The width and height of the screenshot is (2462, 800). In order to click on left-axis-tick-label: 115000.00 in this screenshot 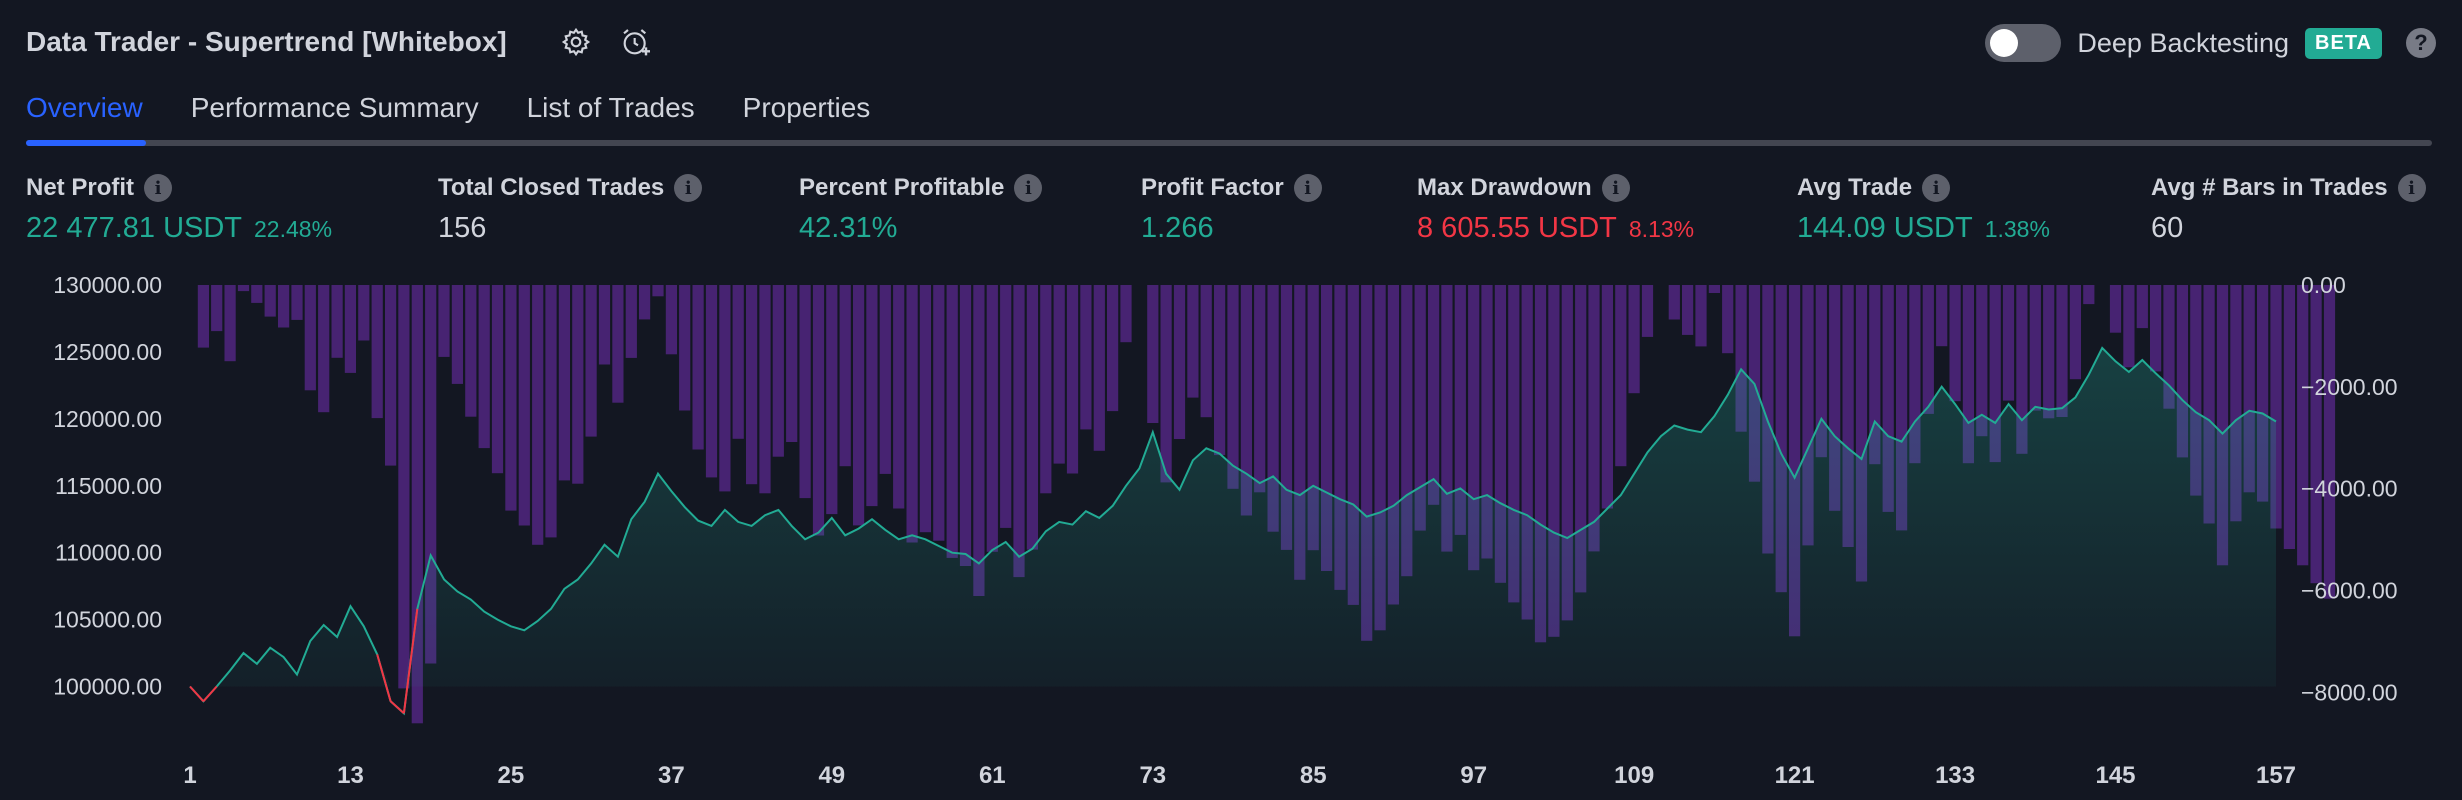, I will do `click(108, 486)`.